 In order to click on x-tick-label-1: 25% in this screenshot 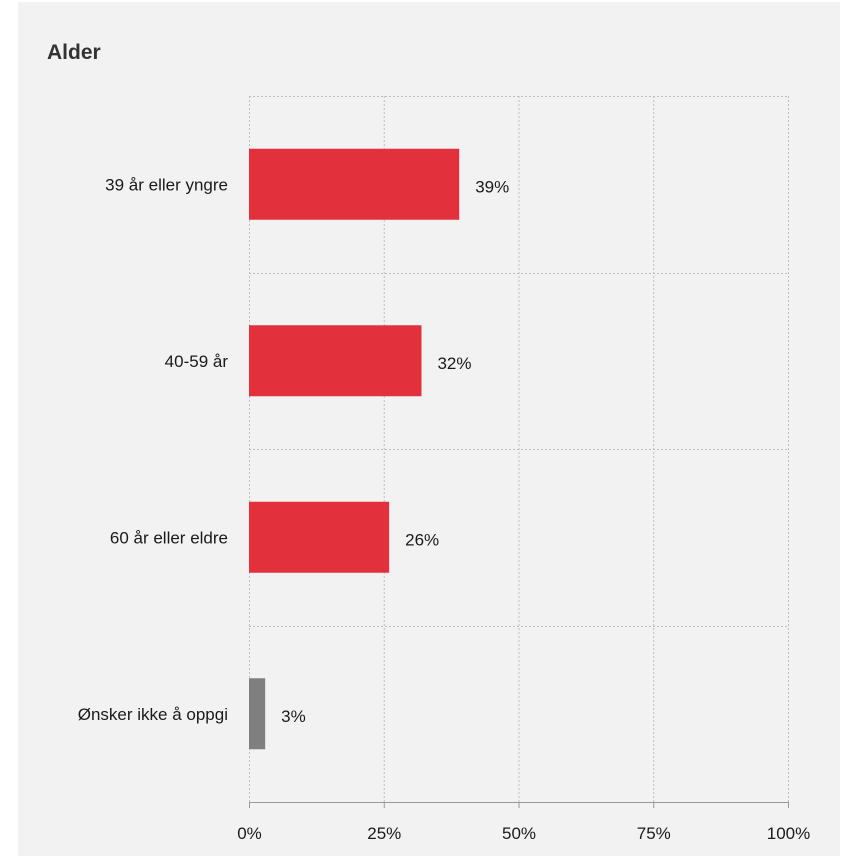, I will do `click(384, 833)`.